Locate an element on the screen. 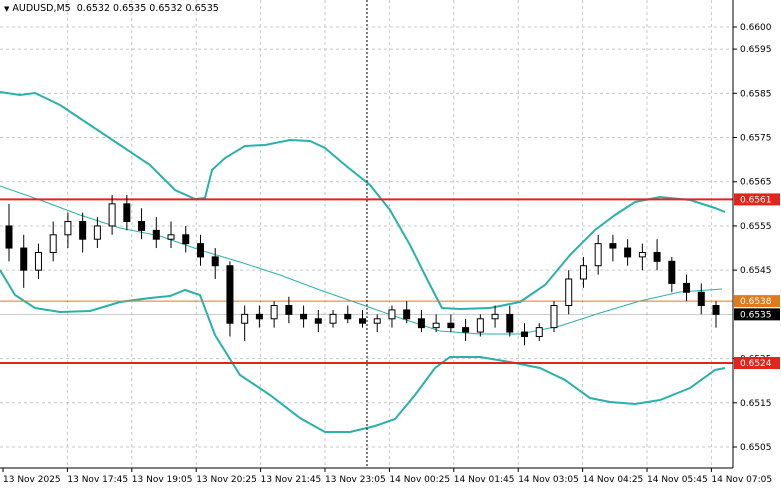 This screenshot has height=493, width=781. level-tag-label-2: 0.6524 is located at coordinates (756, 364).